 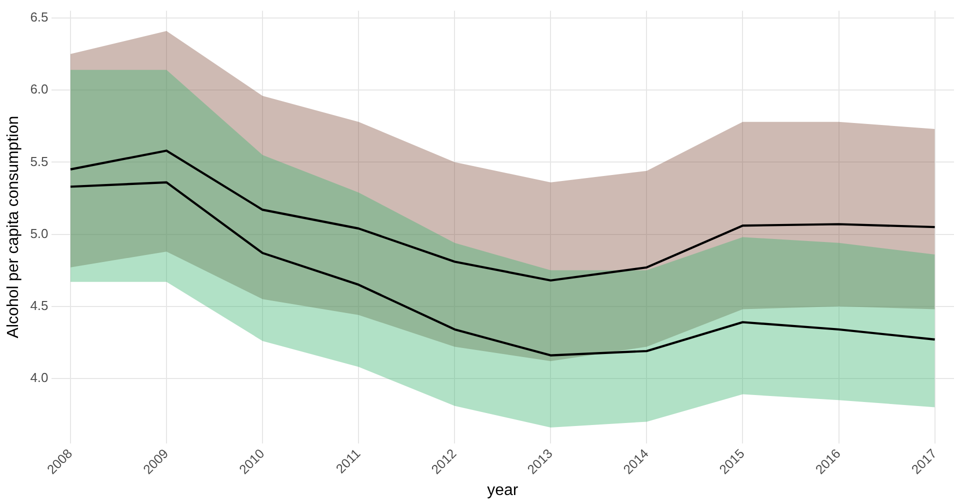 I want to click on y-tick-label: 6.0, so click(x=39, y=89).